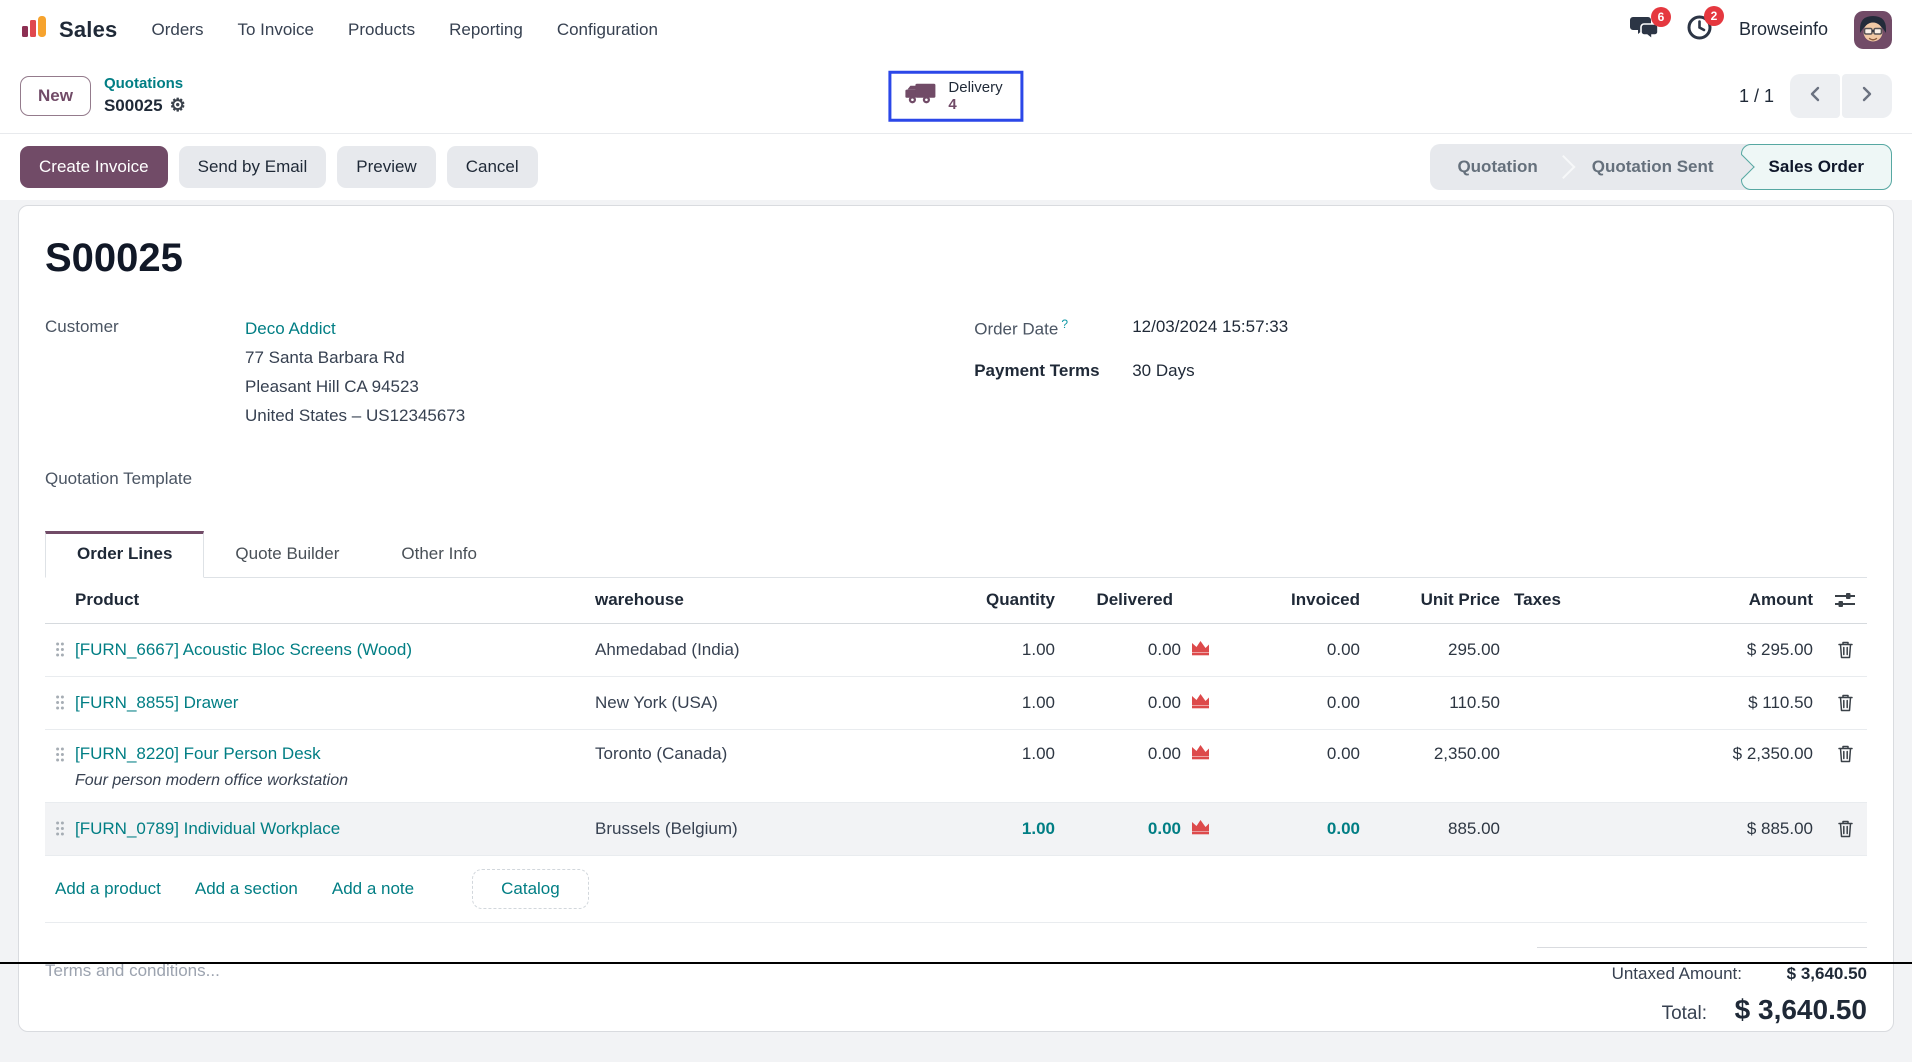  What do you see at coordinates (1020, 600) in the screenshot?
I see `col-quantity: Quantity` at bounding box center [1020, 600].